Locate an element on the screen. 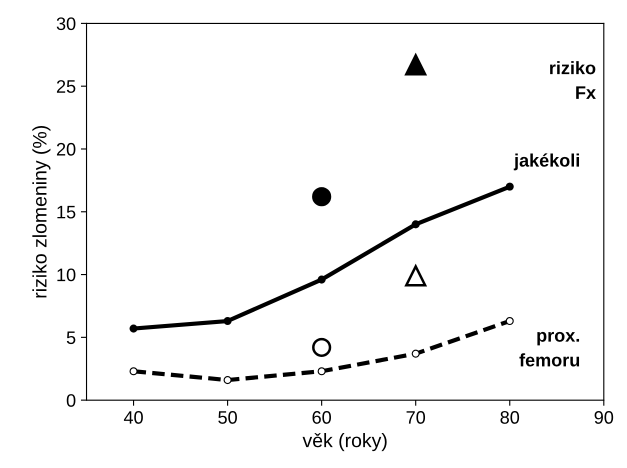 The height and width of the screenshot is (468, 627). x-tick-label: 70 is located at coordinates (416, 417).